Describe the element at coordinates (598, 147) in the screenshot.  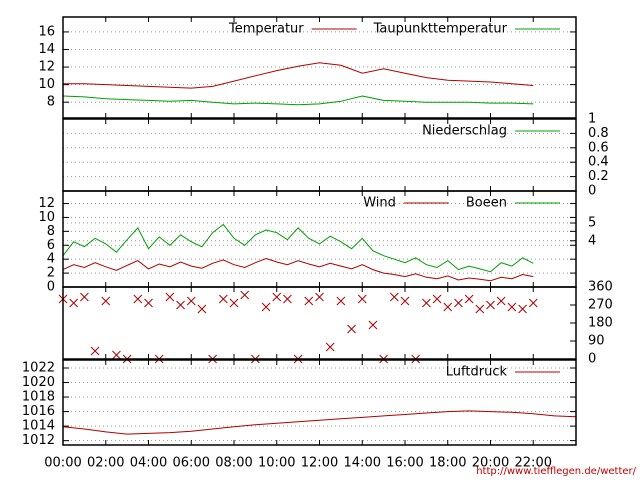
I see `y2-tick-label: 0.6` at that location.